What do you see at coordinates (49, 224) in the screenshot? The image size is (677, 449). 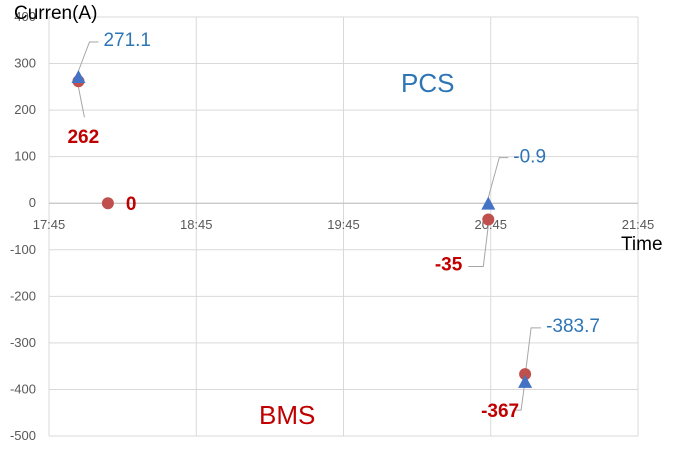 I see `x-tick-label: 17:45` at bounding box center [49, 224].